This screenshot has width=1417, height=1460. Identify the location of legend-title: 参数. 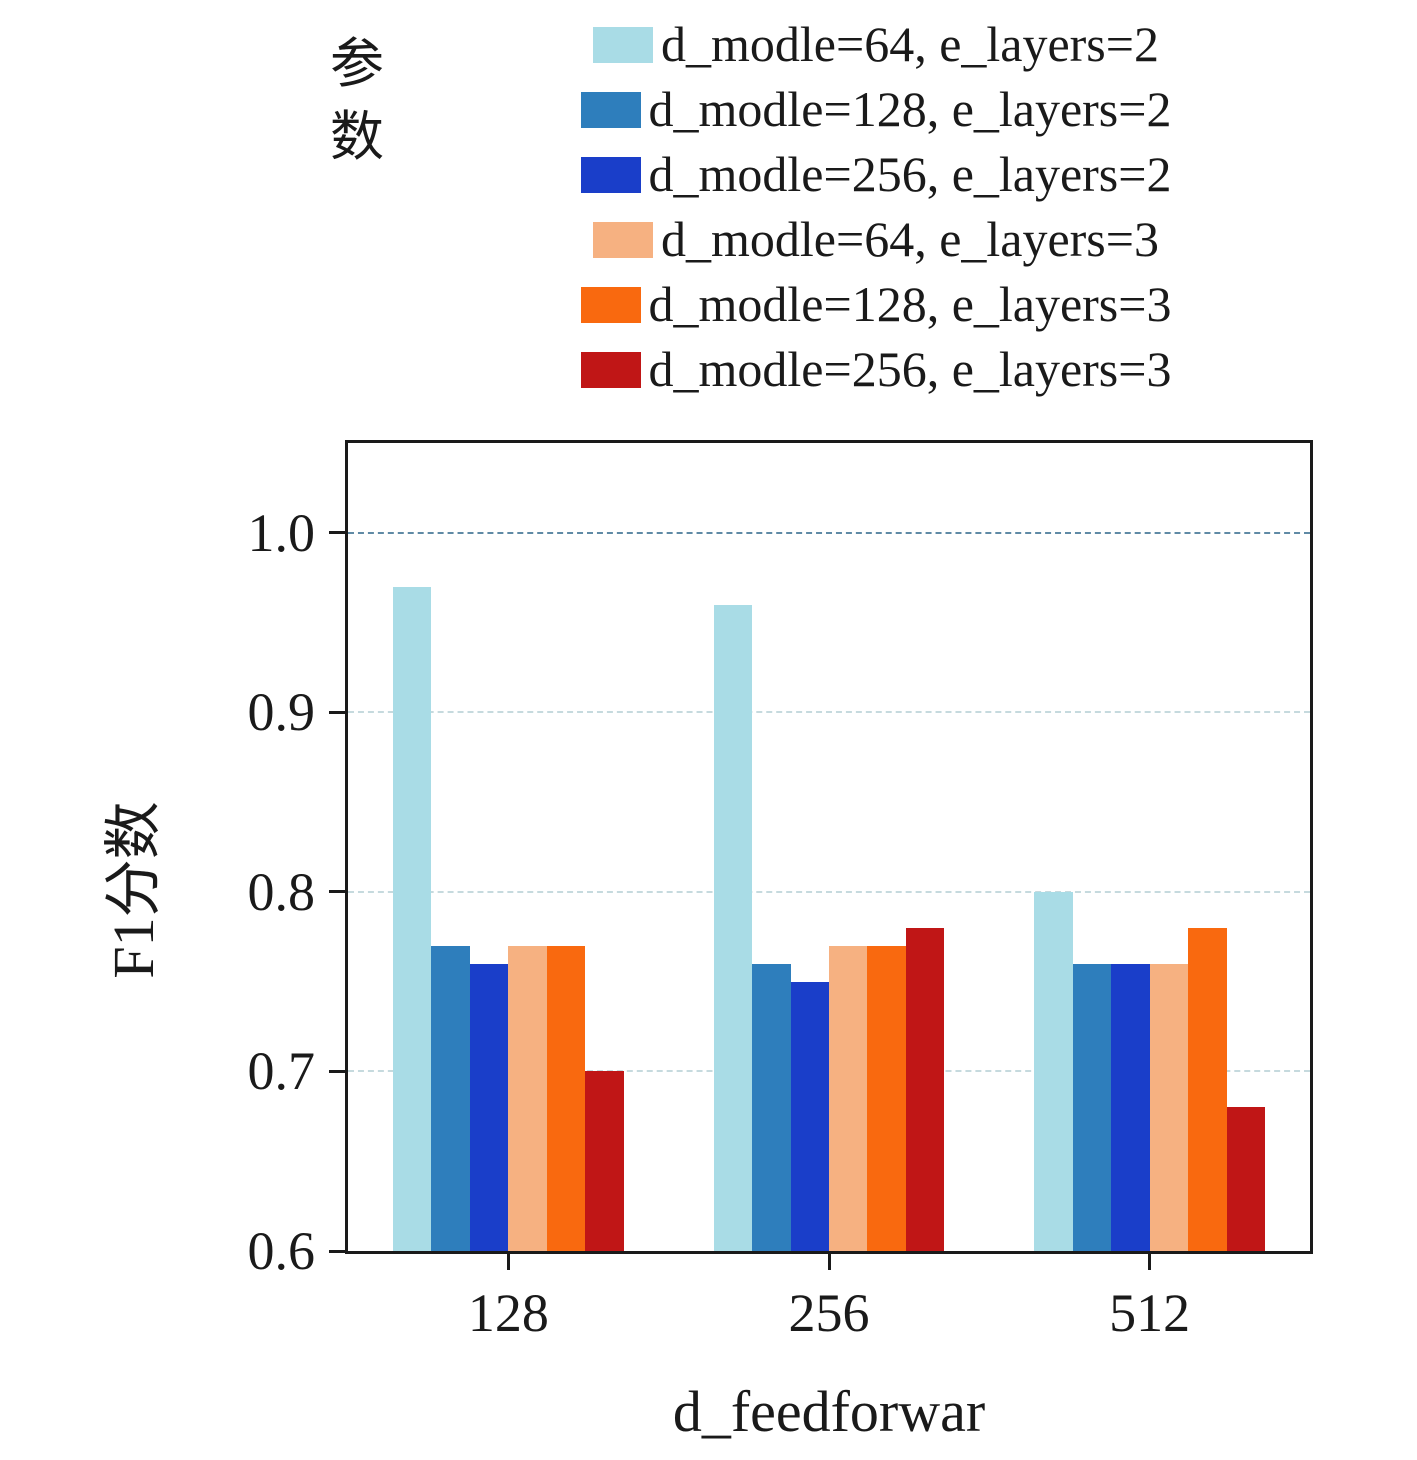
(357, 100).